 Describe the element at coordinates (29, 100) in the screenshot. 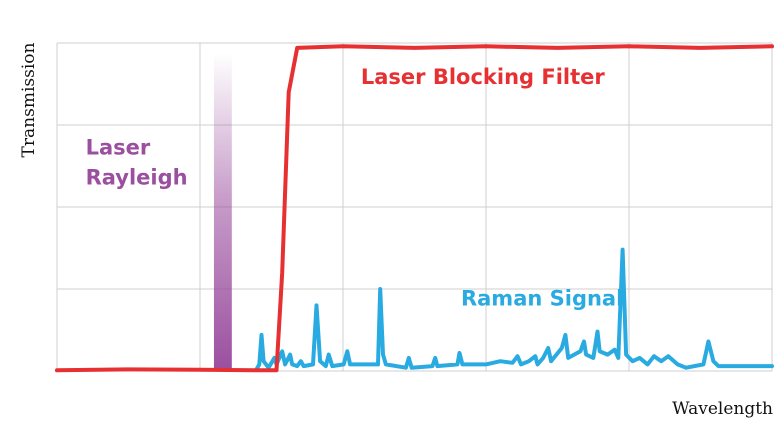

I see `y-axis-label: Transmission` at that location.